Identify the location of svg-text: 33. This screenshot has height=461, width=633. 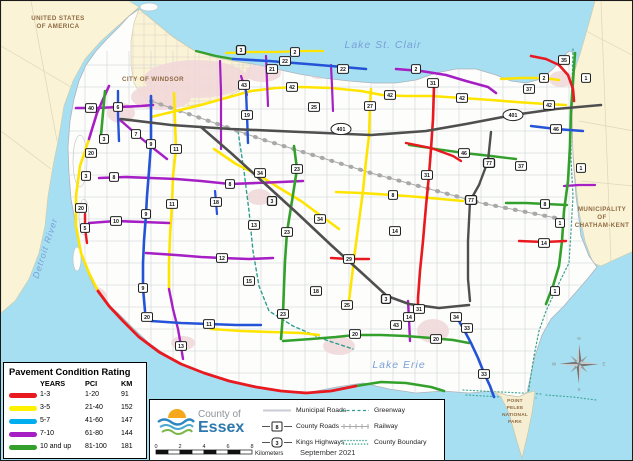
(467, 329).